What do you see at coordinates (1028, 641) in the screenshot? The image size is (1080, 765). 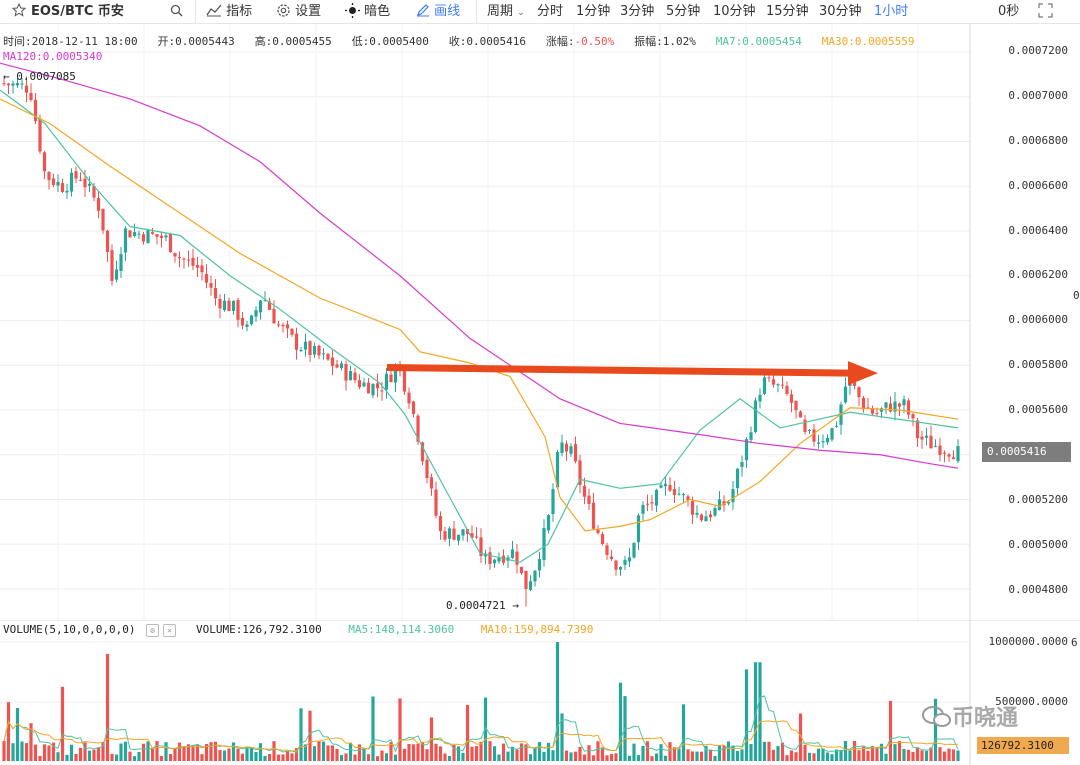 I see `volume-axis-label: 1000000.0000` at bounding box center [1028, 641].